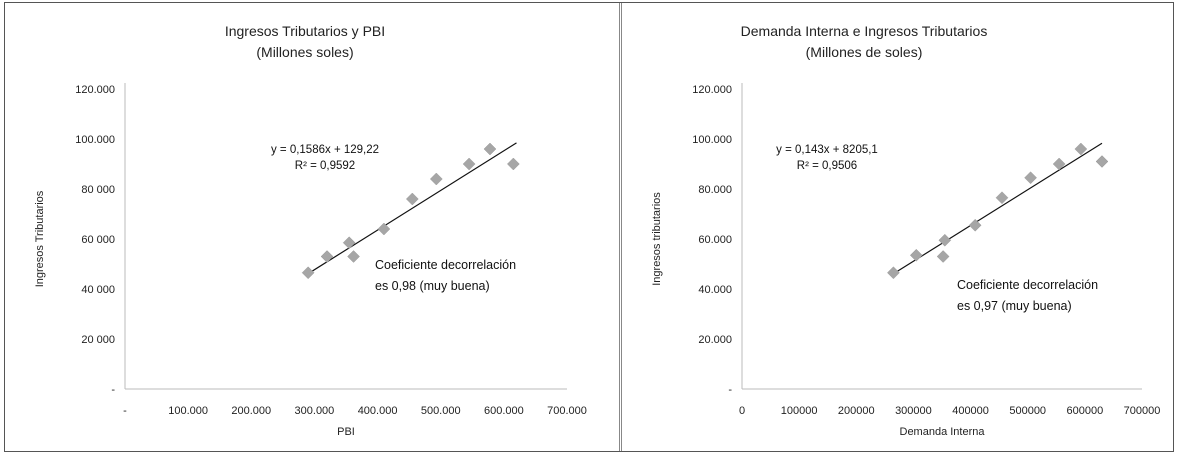 The height and width of the screenshot is (456, 1178). Describe the element at coordinates (125, 411) in the screenshot. I see `x-tick-label: -` at that location.